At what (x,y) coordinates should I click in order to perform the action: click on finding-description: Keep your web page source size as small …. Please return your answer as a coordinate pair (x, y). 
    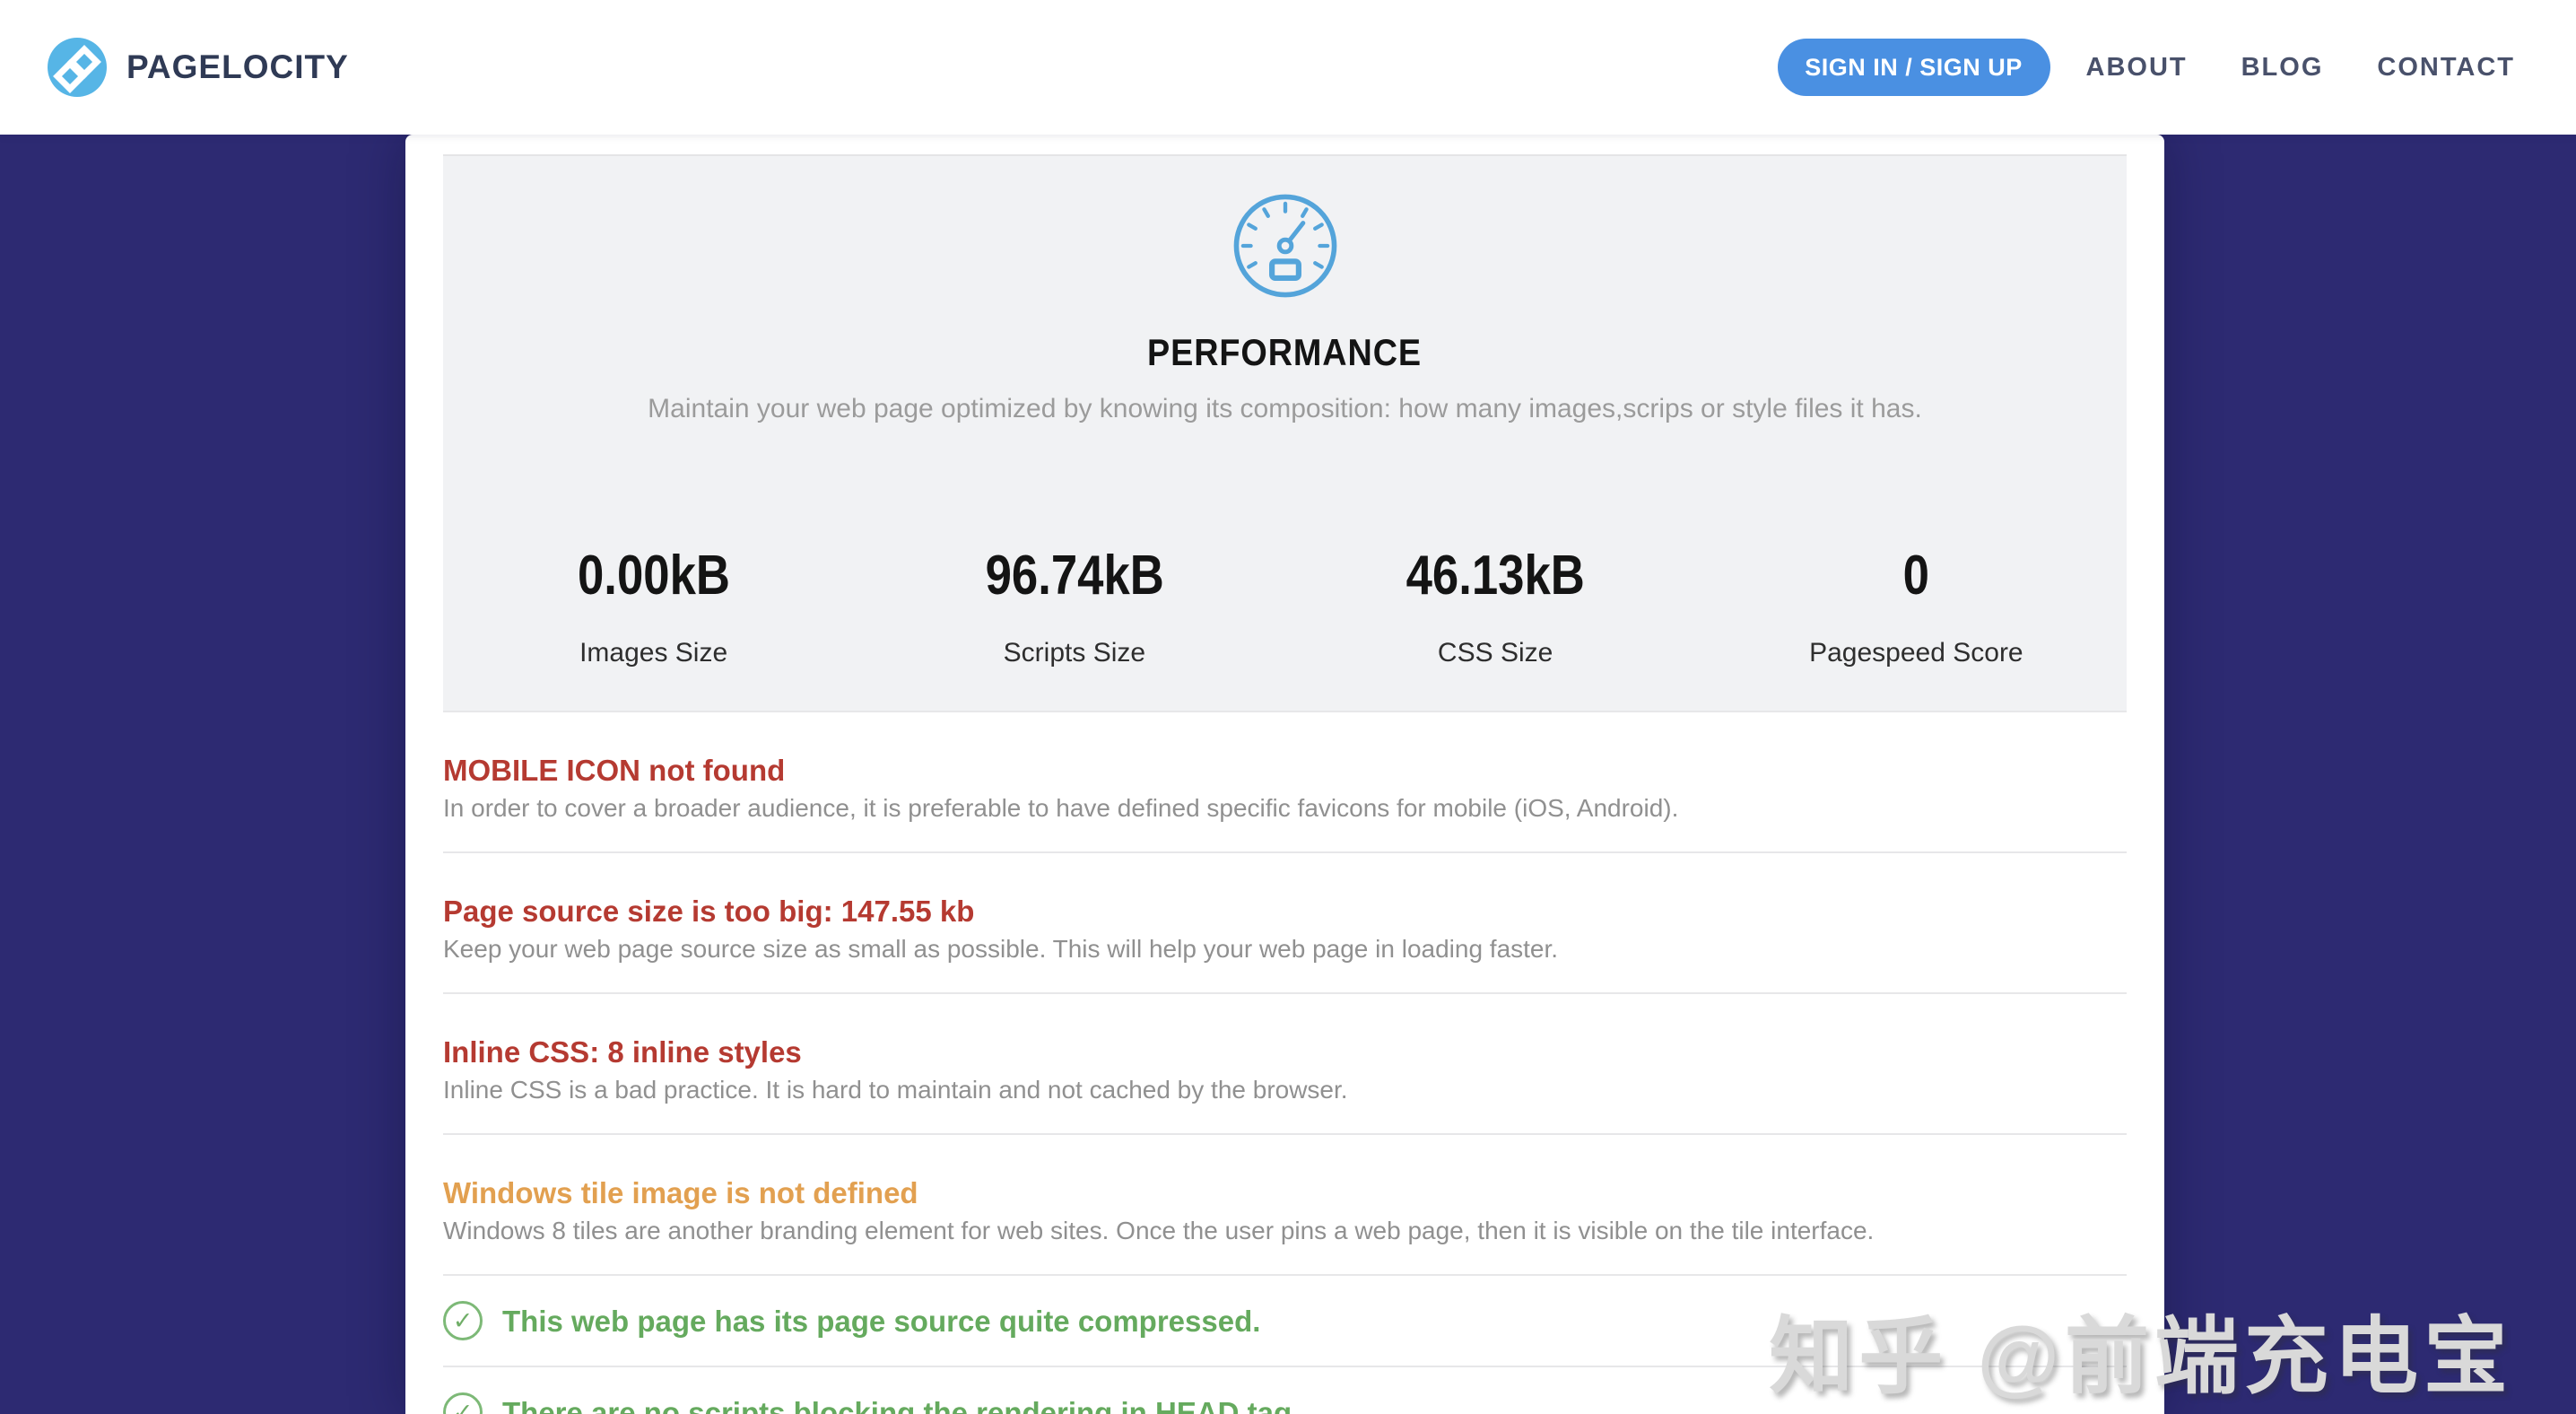
    Looking at the image, I should click on (1001, 949).